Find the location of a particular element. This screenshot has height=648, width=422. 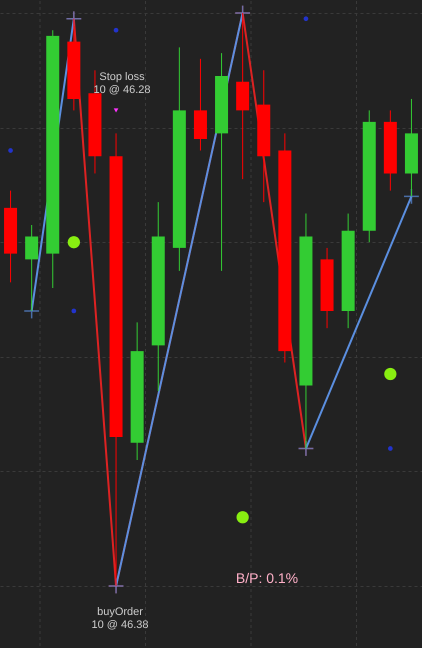

annotation: B/P: 0.1% is located at coordinates (267, 578).